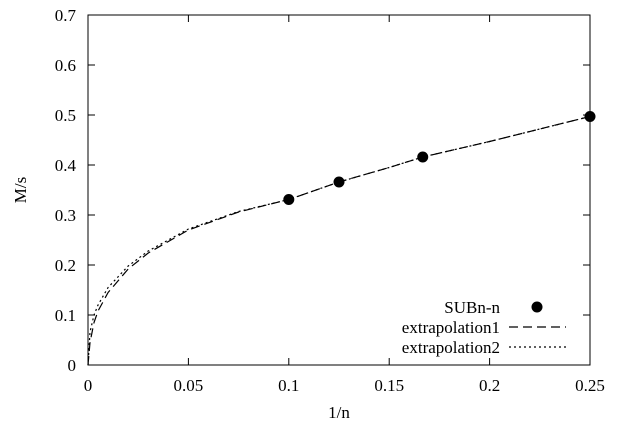 Image resolution: width=620 pixels, height=426 pixels. Describe the element at coordinates (489, 385) in the screenshot. I see `x-tick-label: 0.2` at that location.